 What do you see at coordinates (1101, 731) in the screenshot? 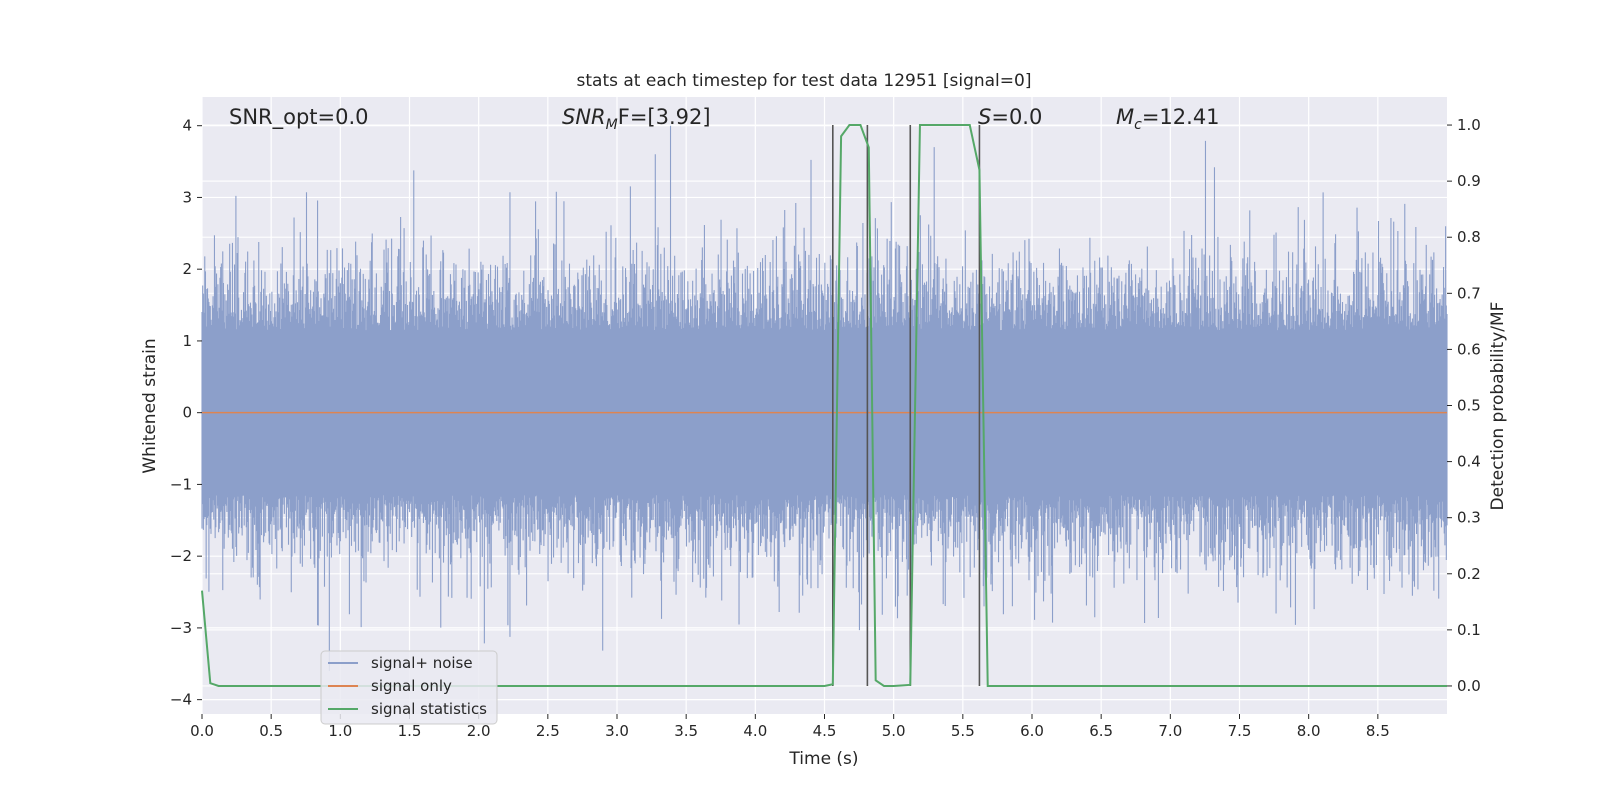
I see `x-tick-label: 6.5` at bounding box center [1101, 731].